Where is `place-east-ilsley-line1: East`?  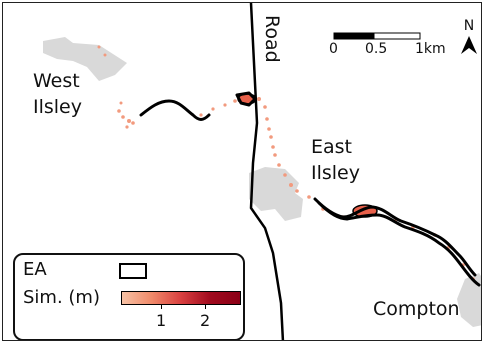 place-east-ilsley-line1: East is located at coordinates (331, 147).